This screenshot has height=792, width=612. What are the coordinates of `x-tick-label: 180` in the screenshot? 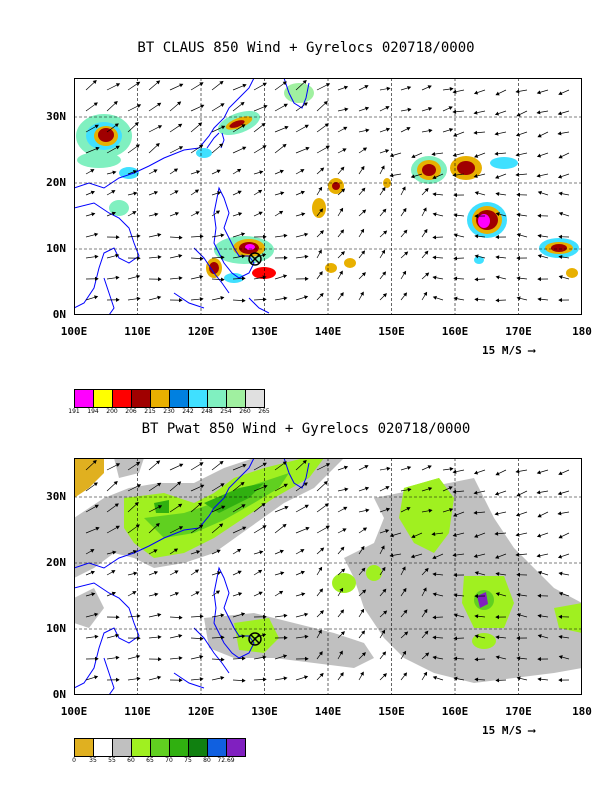 It's located at (582, 331).